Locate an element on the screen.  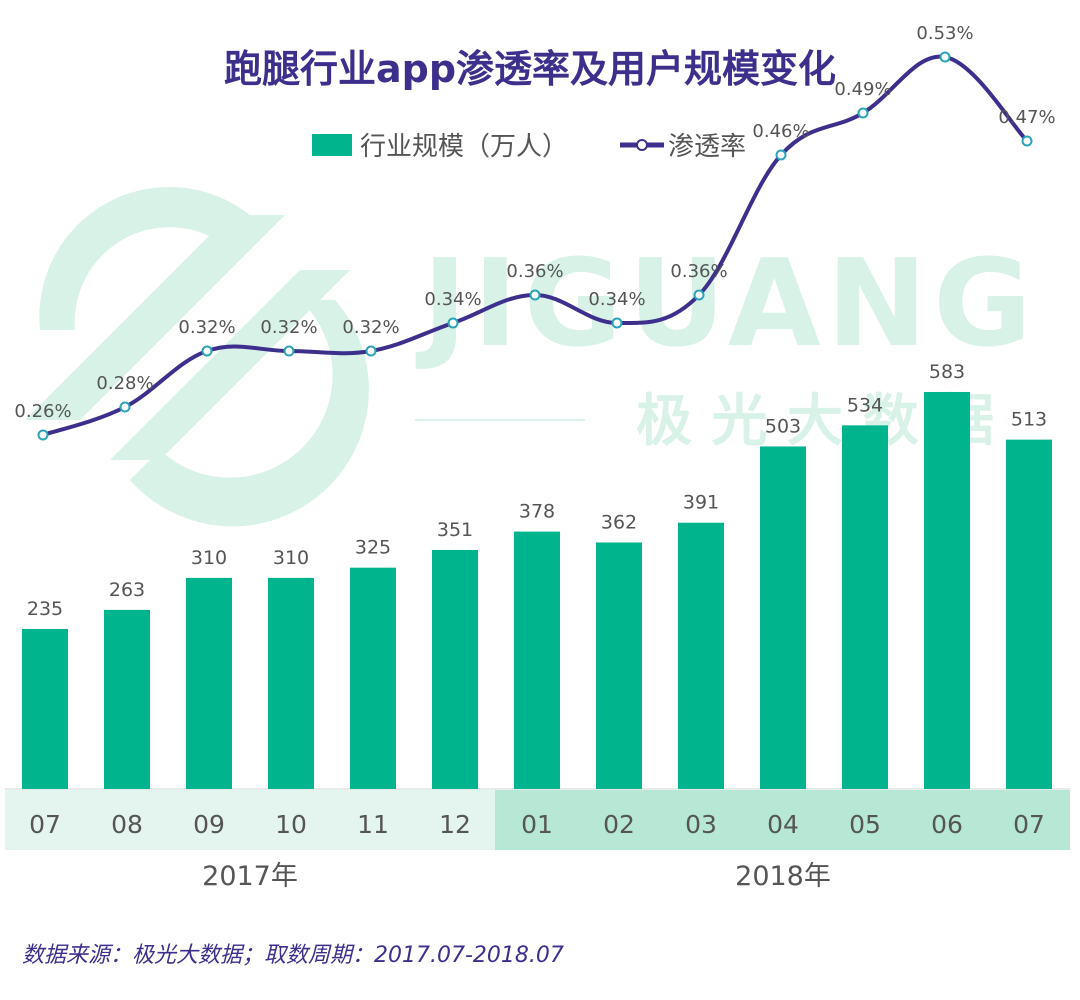
axis-band-2018 is located at coordinates (782, 820).